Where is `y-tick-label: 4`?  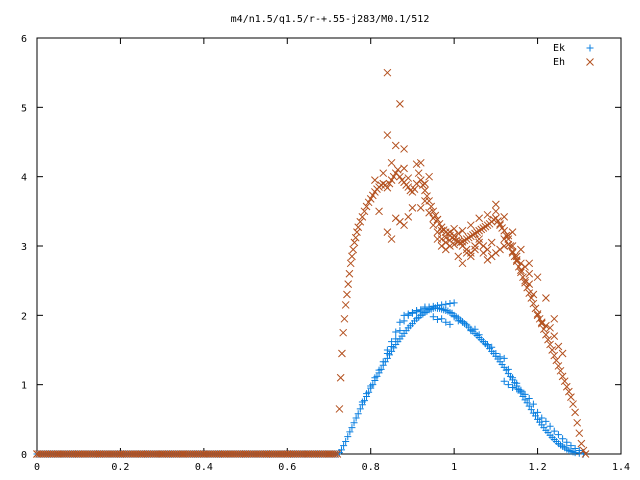
y-tick-label: 4 is located at coordinates (24, 178).